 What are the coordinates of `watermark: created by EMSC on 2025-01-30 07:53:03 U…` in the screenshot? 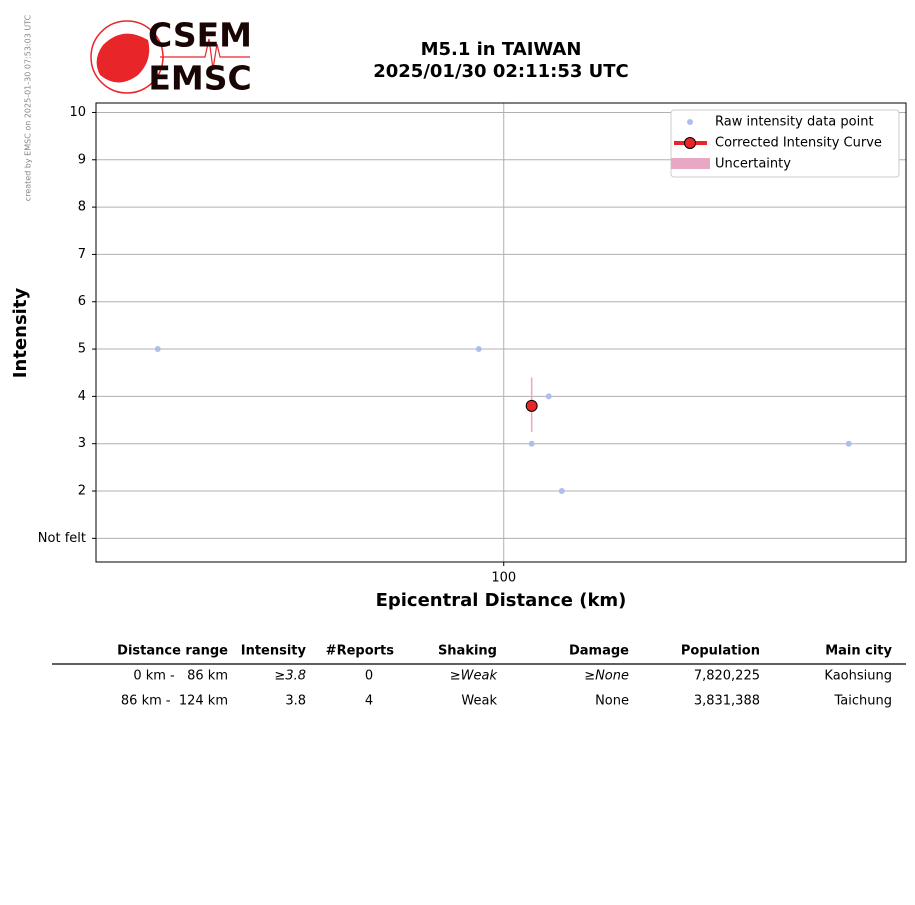 It's located at (28, 107).